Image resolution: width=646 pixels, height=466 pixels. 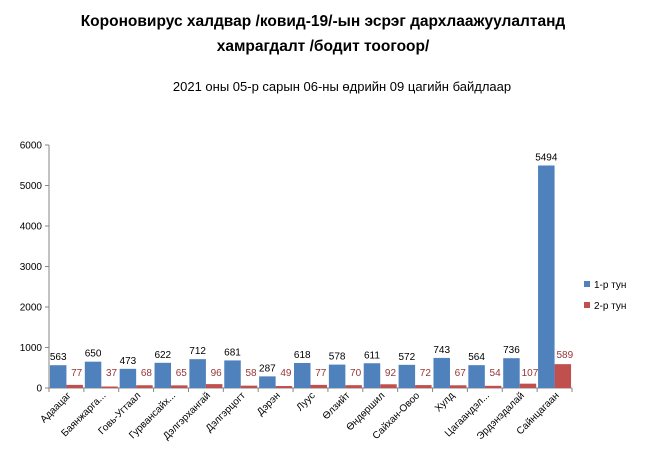 I want to click on data-label-series-2: 72, so click(x=426, y=373).